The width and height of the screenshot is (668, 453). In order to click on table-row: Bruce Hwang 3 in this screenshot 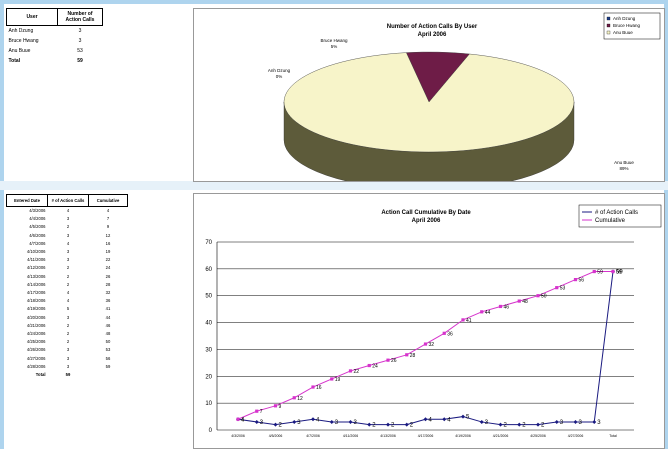, I will do `click(55, 41)`.